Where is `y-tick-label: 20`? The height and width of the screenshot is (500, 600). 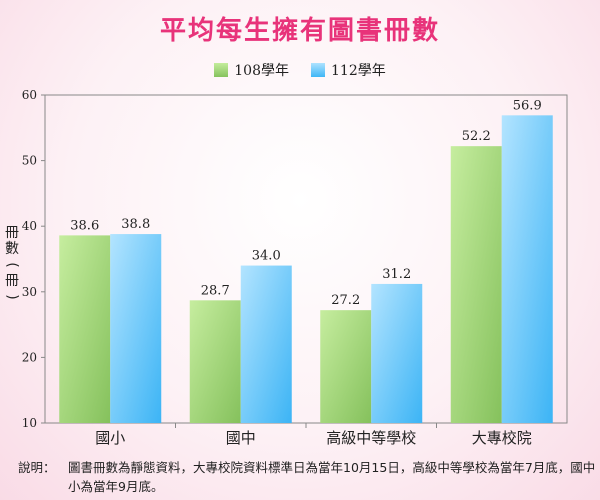 y-tick-label: 20 is located at coordinates (29, 357).